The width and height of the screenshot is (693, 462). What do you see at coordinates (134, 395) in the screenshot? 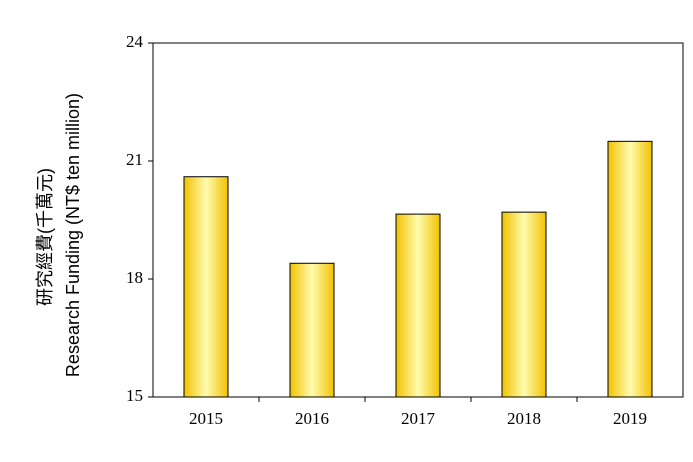
I see `y-tick-label: 15` at bounding box center [134, 395].